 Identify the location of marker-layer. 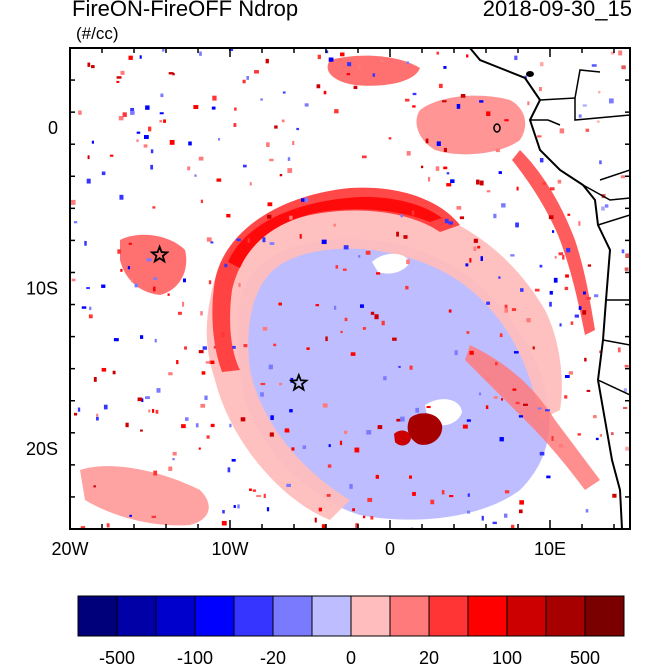
(229, 318).